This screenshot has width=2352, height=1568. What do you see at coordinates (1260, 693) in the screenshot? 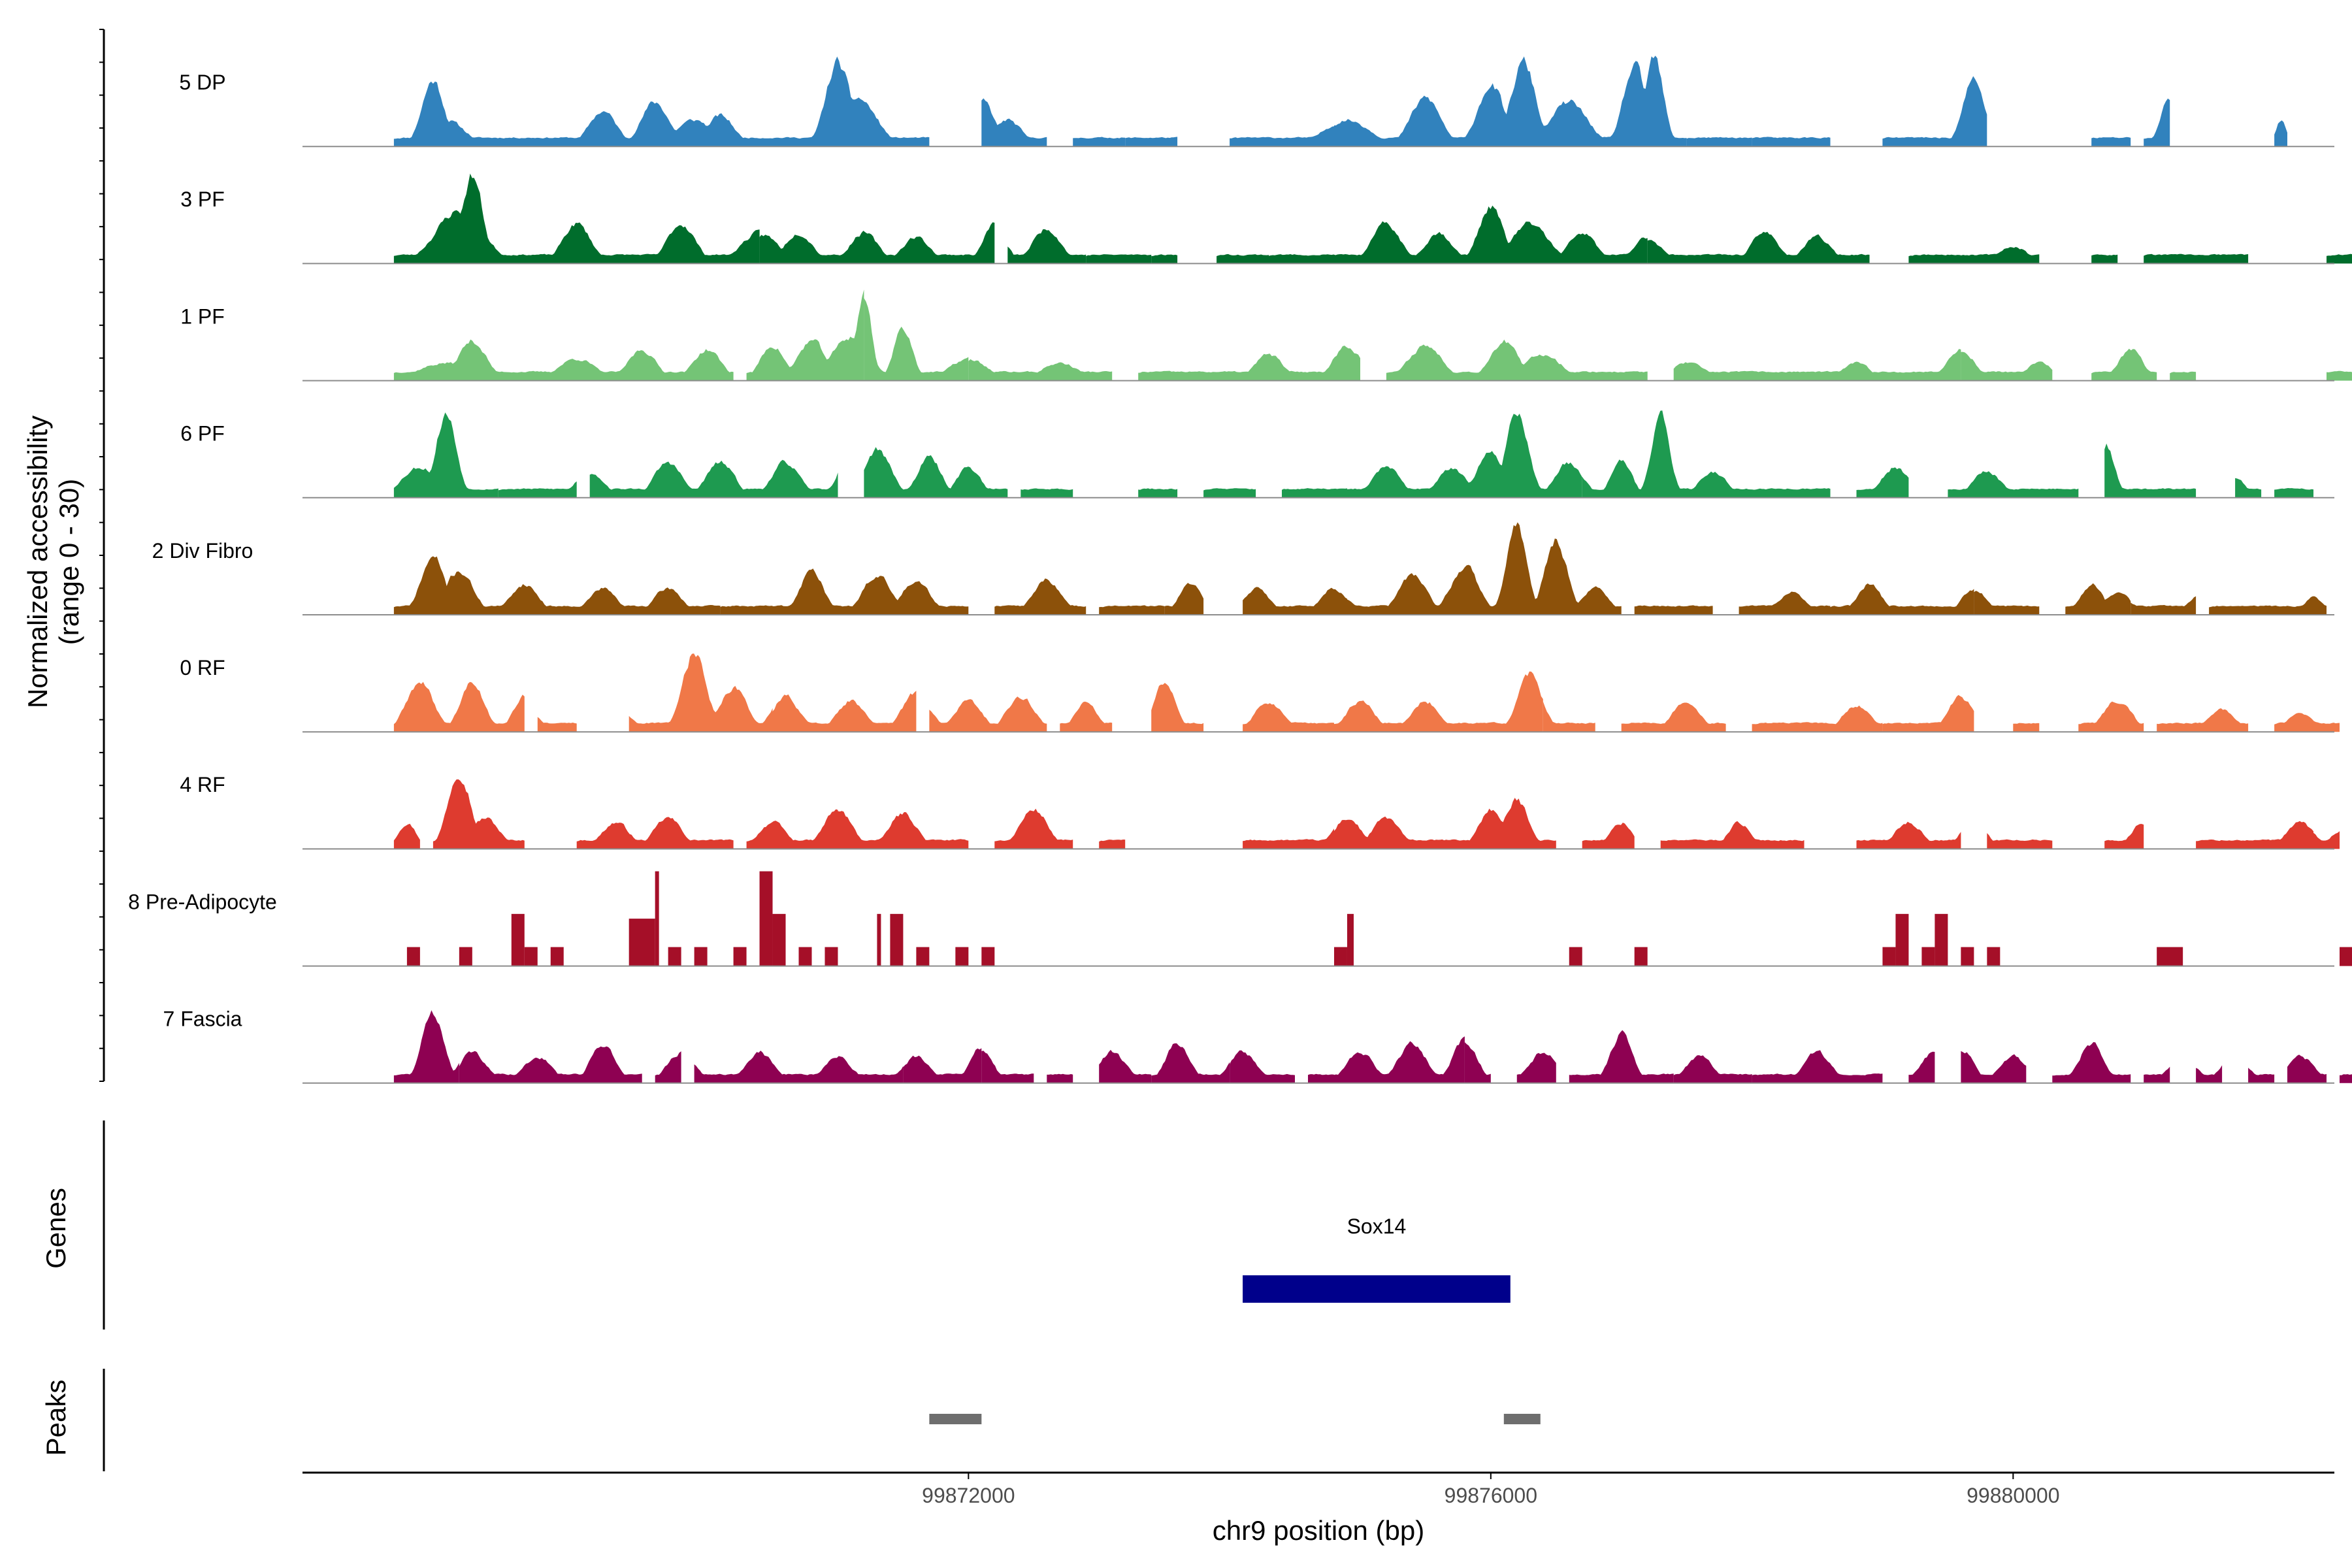
I see `track-0-rf: 0 RF` at bounding box center [1260, 693].